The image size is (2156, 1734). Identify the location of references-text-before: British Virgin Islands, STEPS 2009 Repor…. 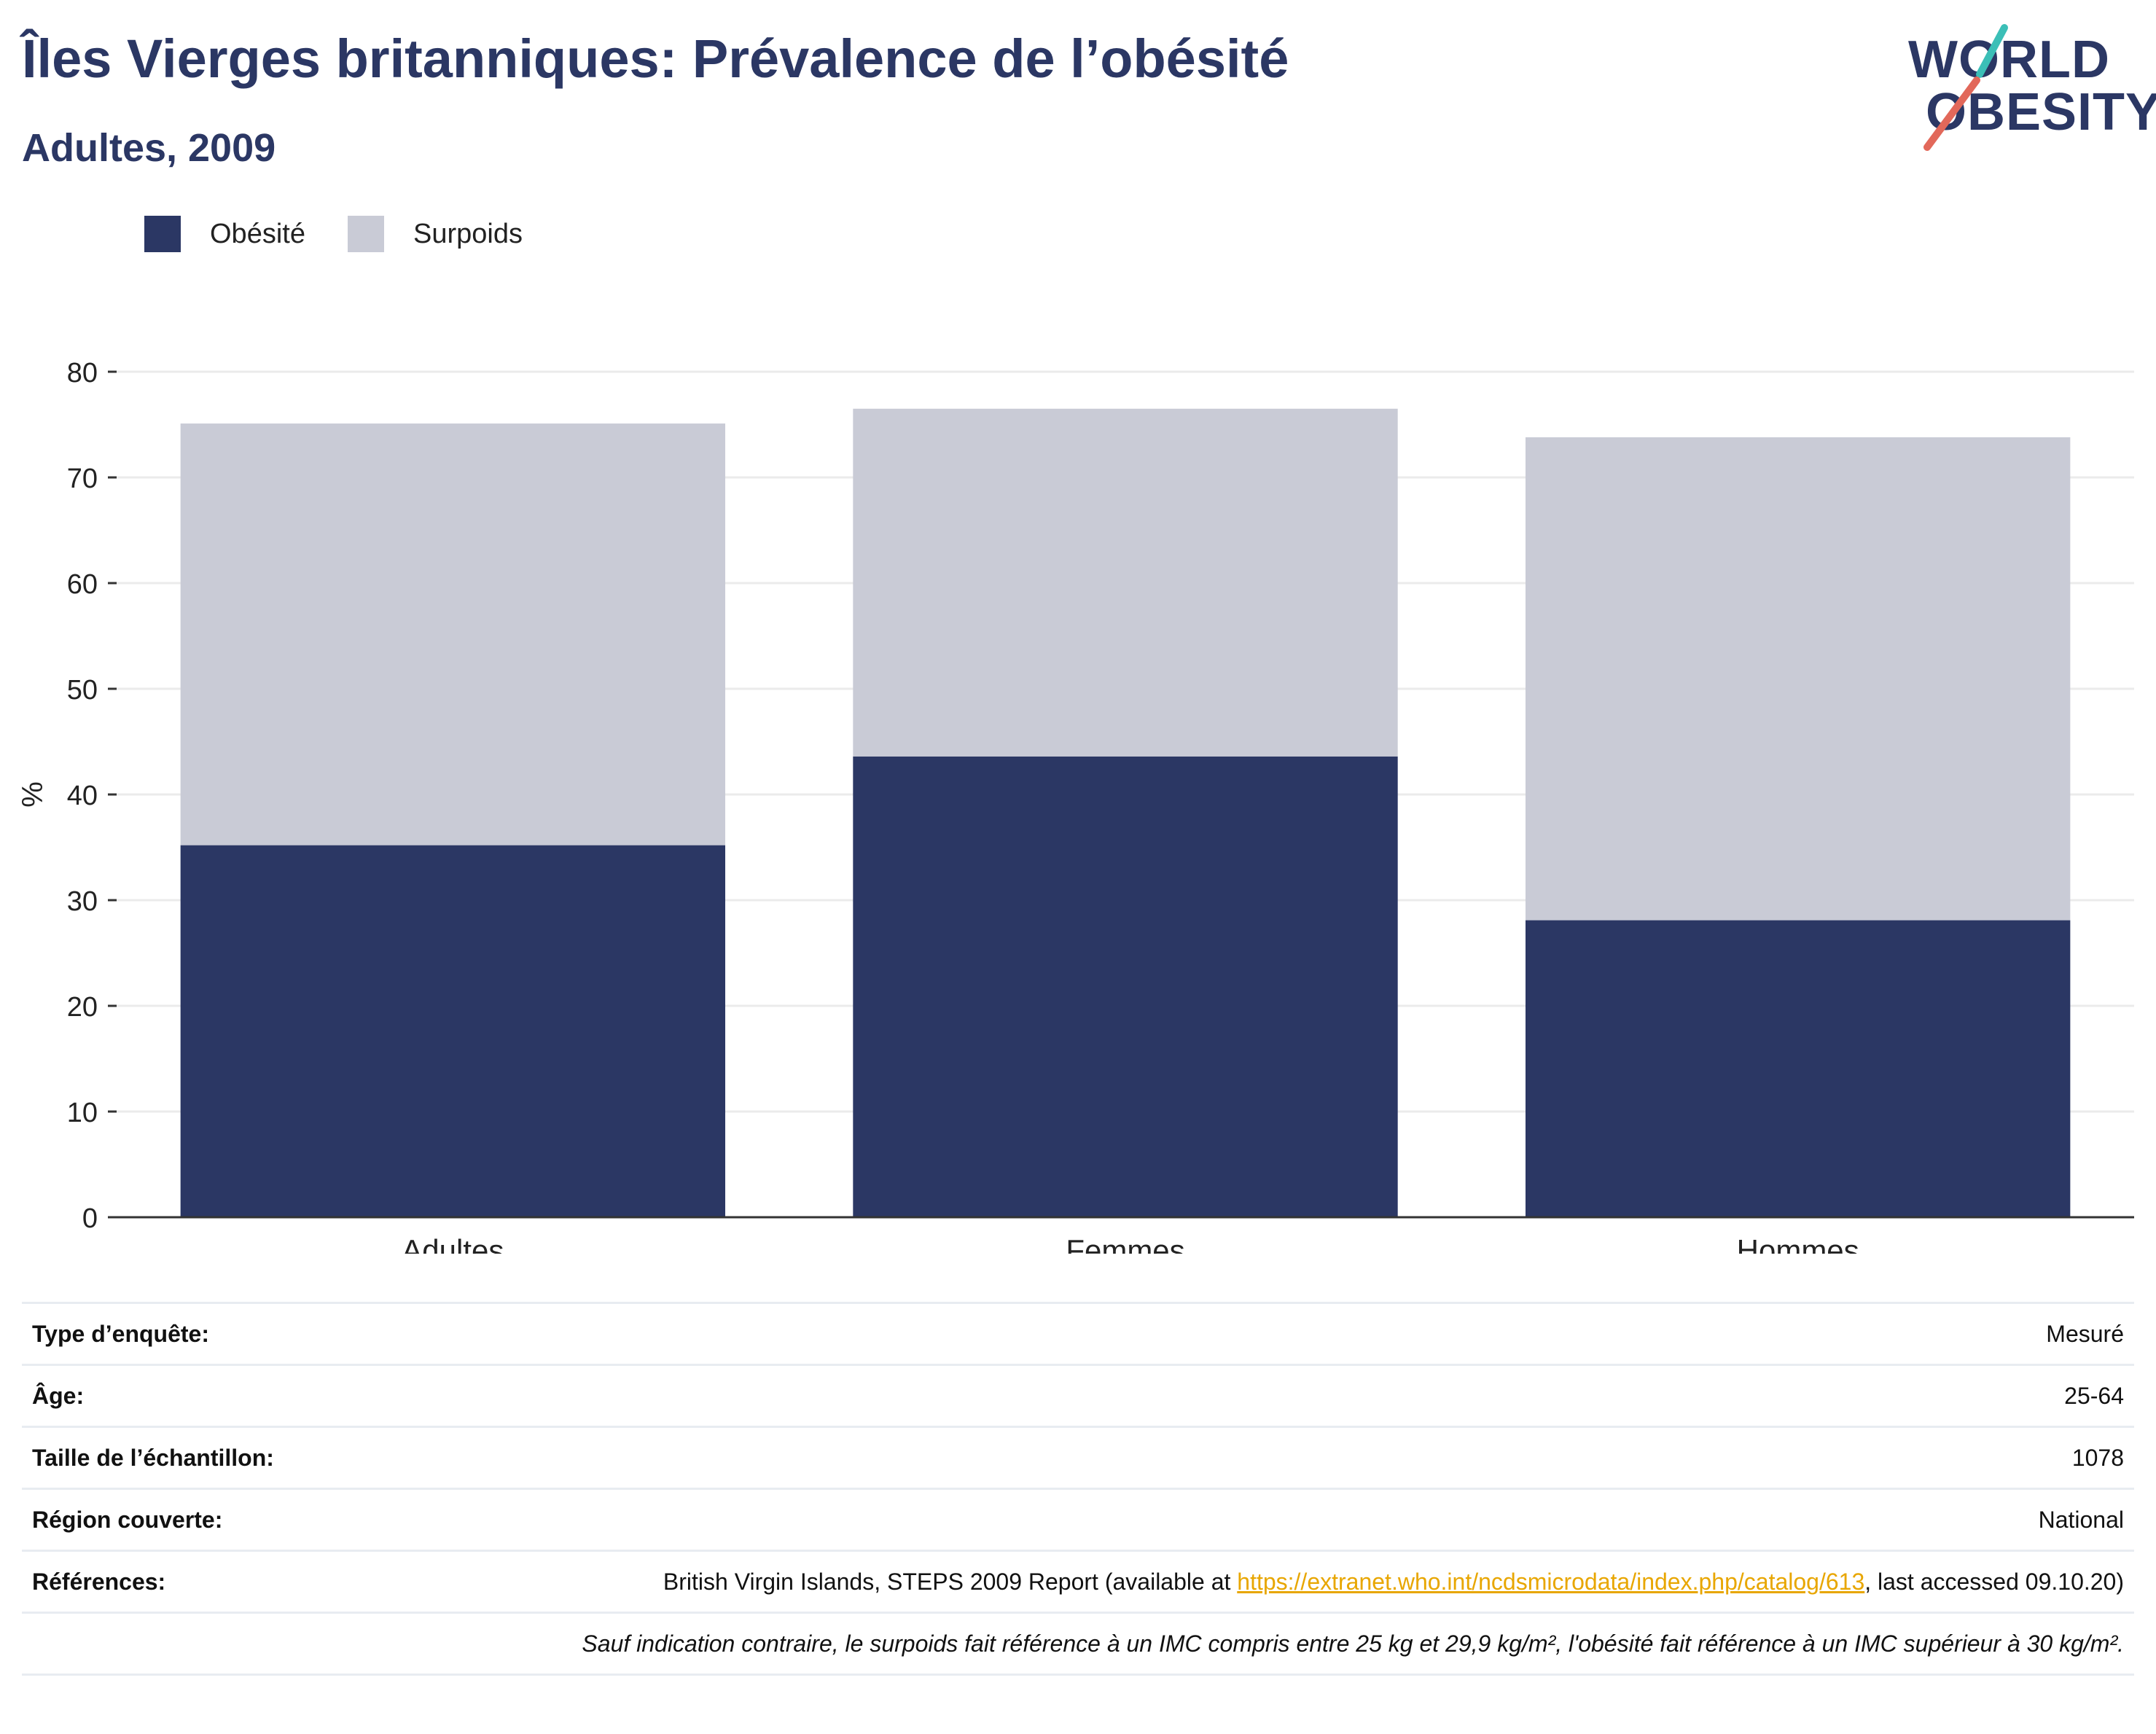
(951, 1582).